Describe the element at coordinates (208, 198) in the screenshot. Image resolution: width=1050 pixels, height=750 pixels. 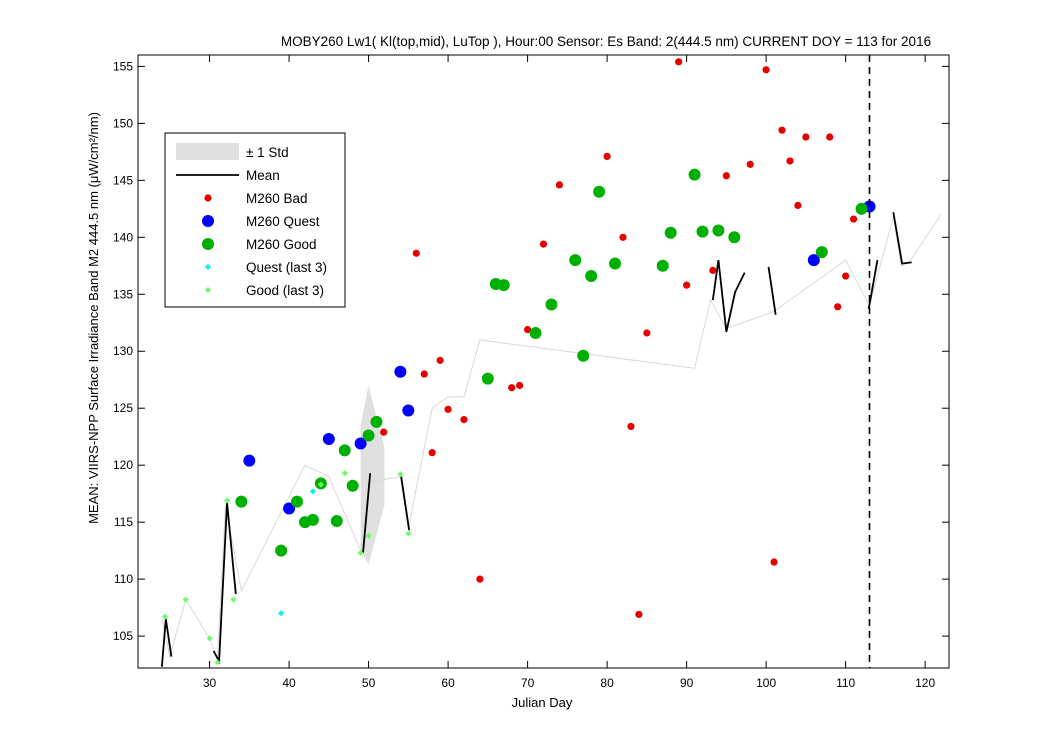
I see `legend-bad-swatch` at that location.